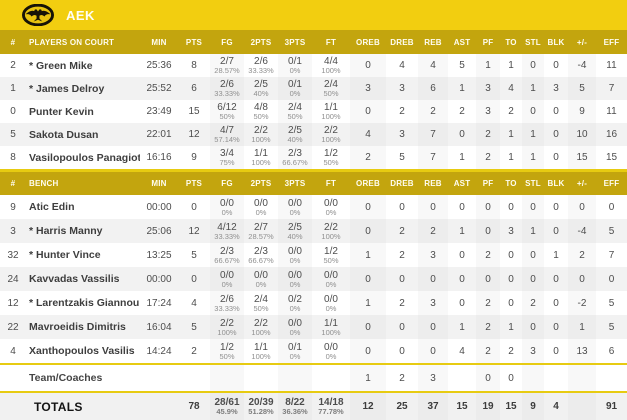  What do you see at coordinates (61, 111) in the screenshot?
I see `player-name: Punter Kevin` at bounding box center [61, 111].